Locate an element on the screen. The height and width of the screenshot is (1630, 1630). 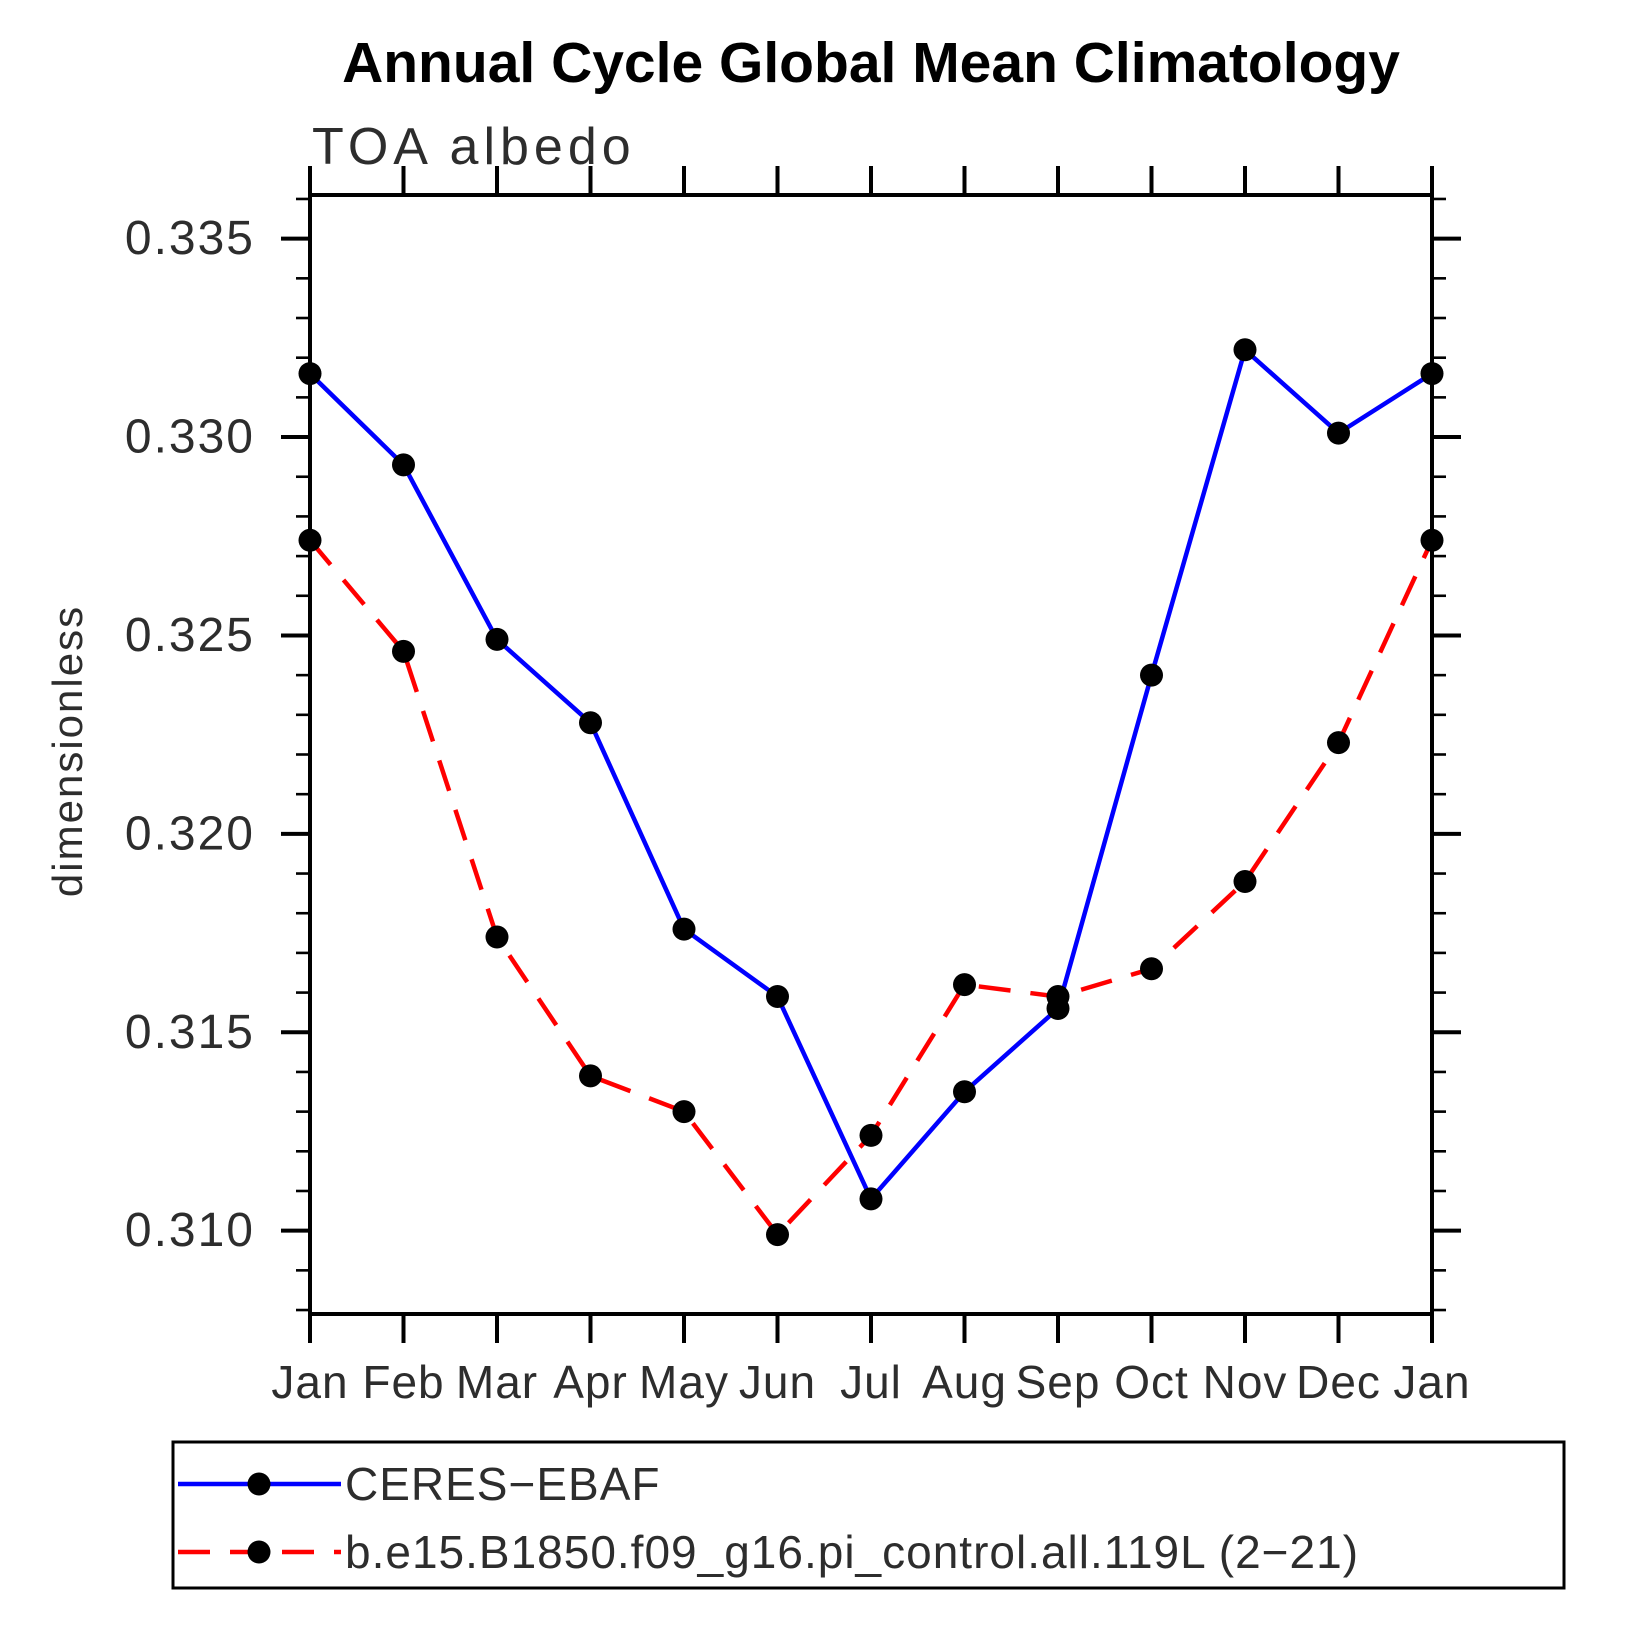
x-tick-label: Jul is located at coordinates (871, 1382).